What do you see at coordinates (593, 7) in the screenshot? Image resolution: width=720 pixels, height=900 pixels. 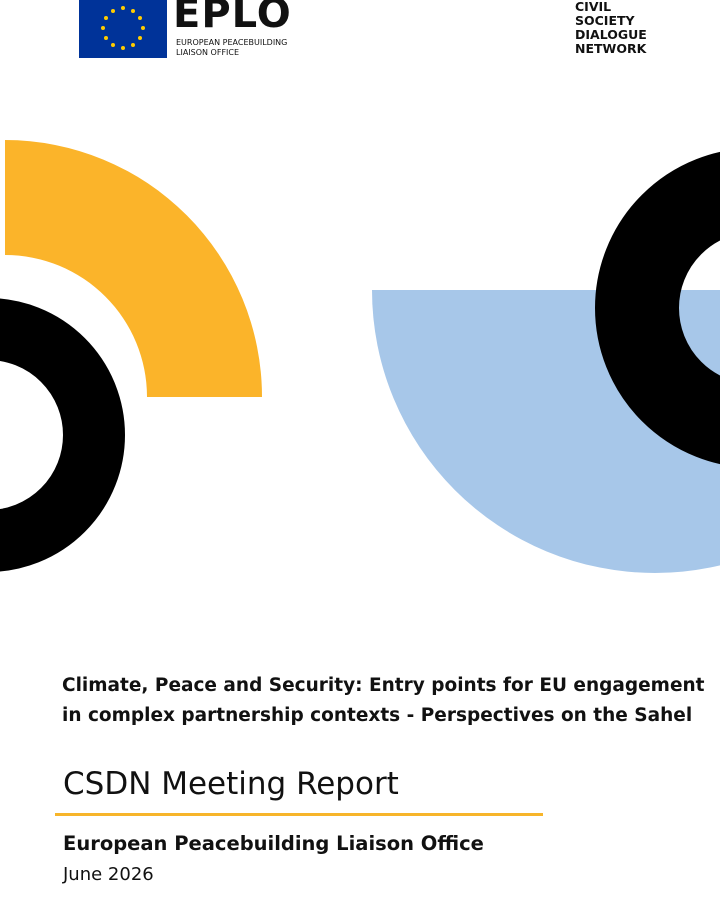 I see `logo-line: CIVIL` at bounding box center [593, 7].